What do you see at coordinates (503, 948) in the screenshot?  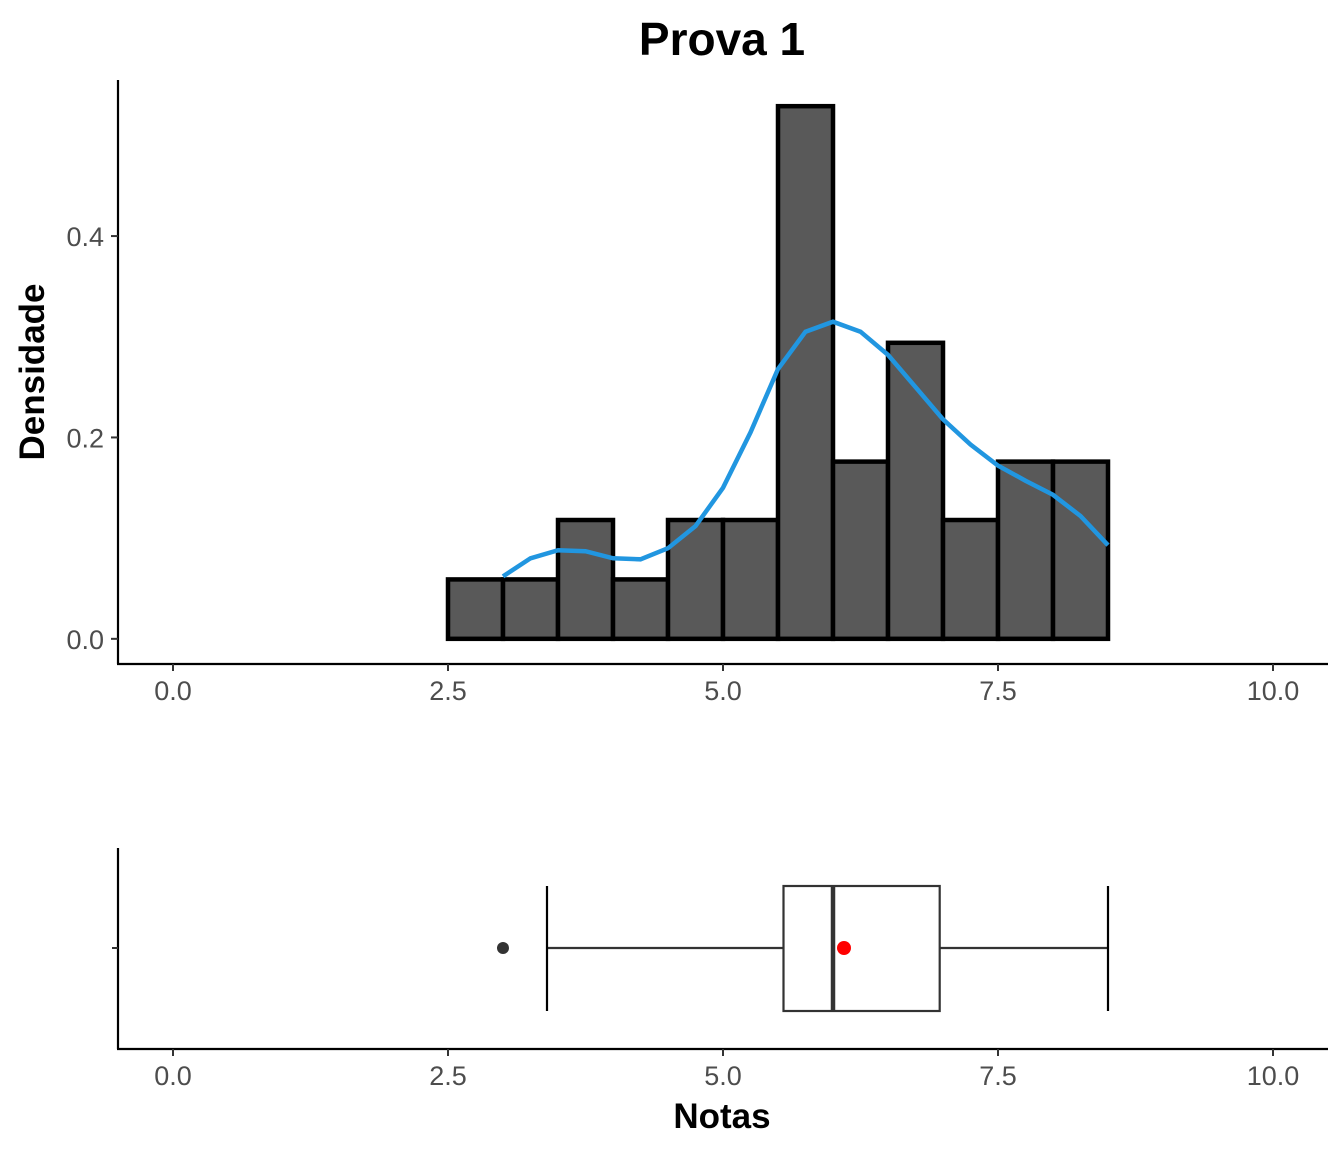 I see `outlier-point` at bounding box center [503, 948].